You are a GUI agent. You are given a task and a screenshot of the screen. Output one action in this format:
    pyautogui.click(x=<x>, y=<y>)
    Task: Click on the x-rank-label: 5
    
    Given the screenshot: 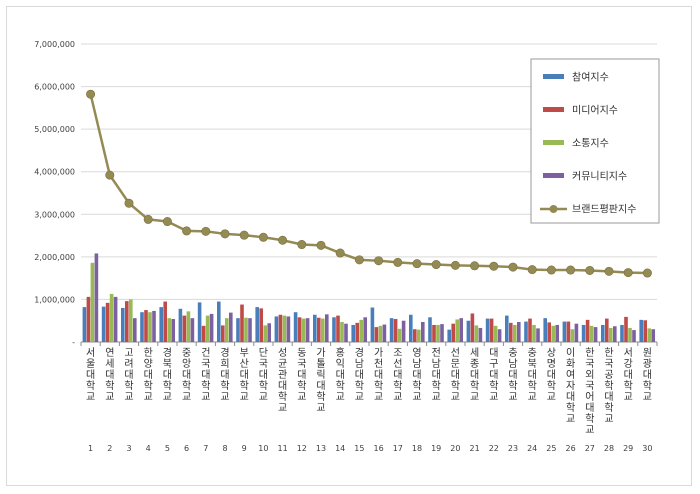 What is the action you would take?
    pyautogui.click(x=167, y=448)
    